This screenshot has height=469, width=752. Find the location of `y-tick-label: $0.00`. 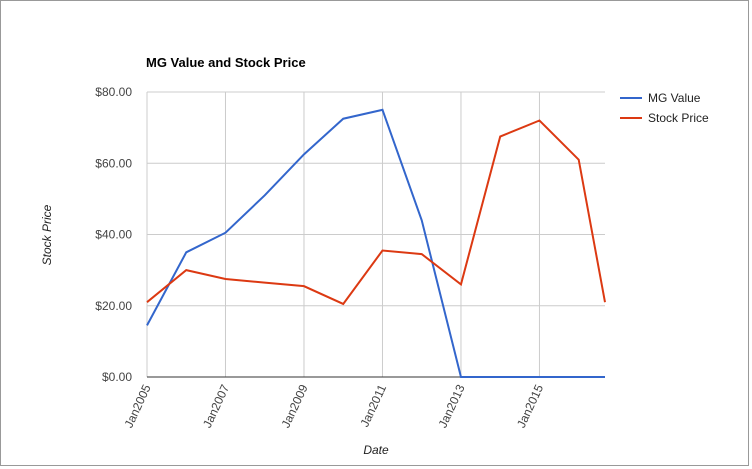

y-tick-label: $0.00 is located at coordinates (117, 377).